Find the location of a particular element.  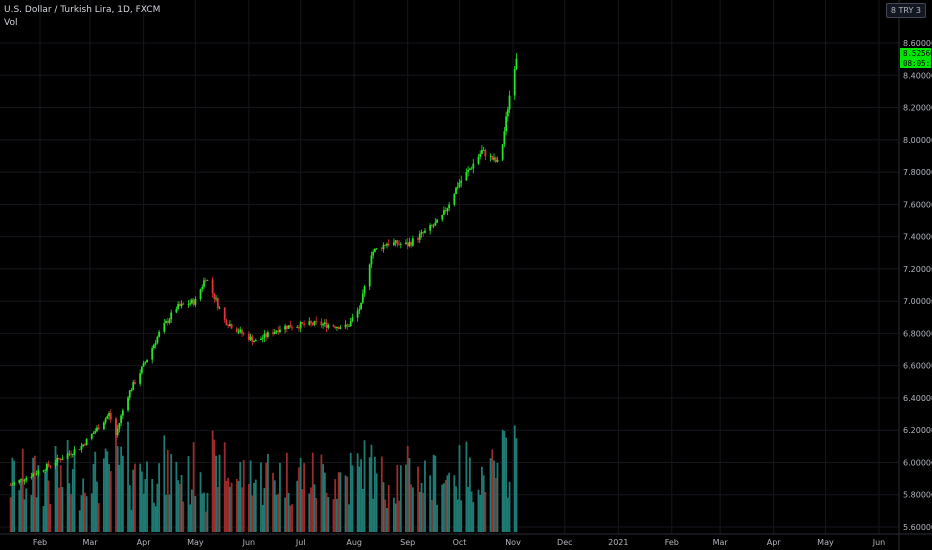

price-tick-label: 7.40000 is located at coordinates (917, 237).